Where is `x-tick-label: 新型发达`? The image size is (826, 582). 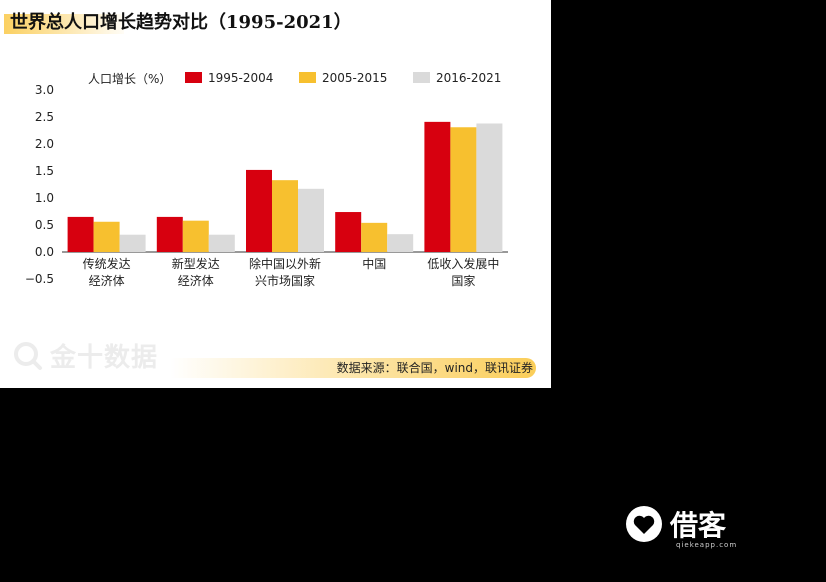
x-tick-label: 新型发达 is located at coordinates (196, 263).